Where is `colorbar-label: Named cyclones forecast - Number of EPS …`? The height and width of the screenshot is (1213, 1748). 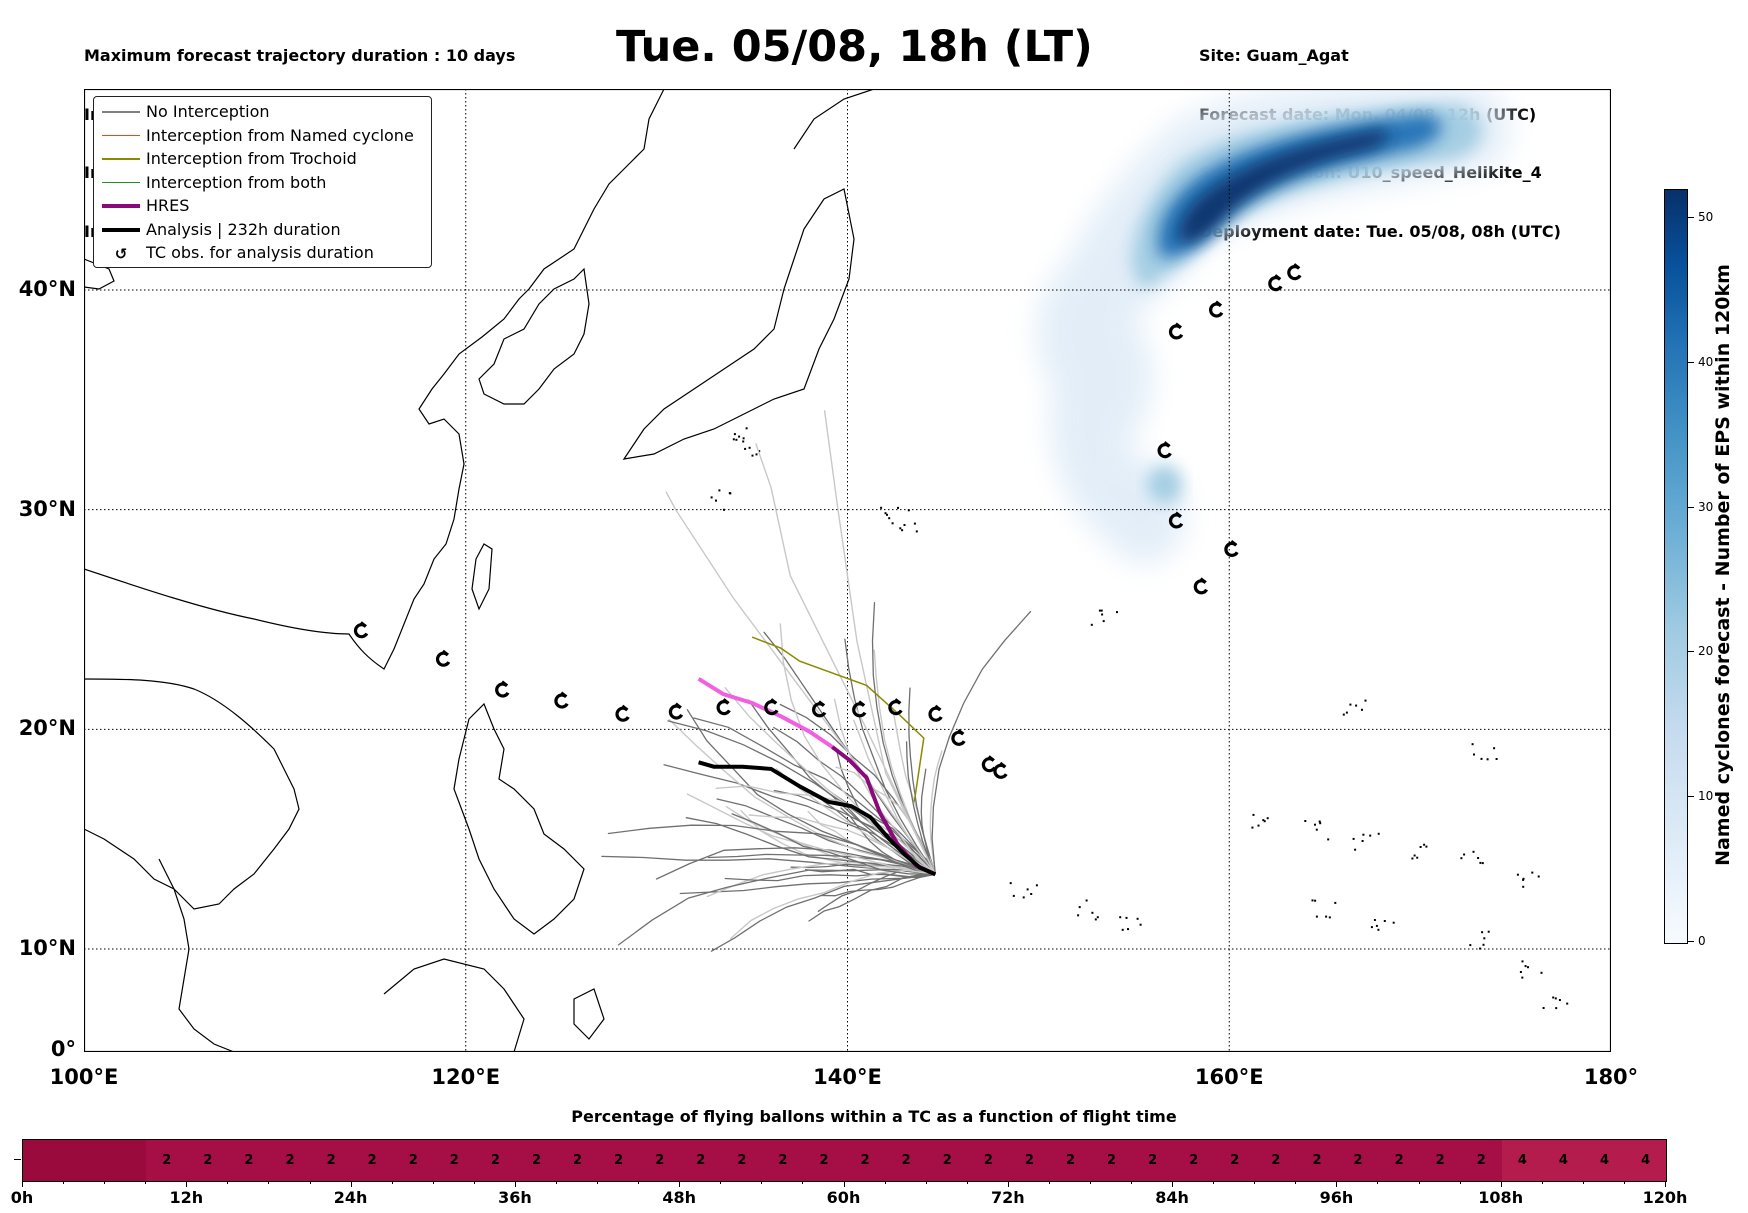
colorbar-label: Named cyclones forecast - Number of EPS … is located at coordinates (1723, 565).